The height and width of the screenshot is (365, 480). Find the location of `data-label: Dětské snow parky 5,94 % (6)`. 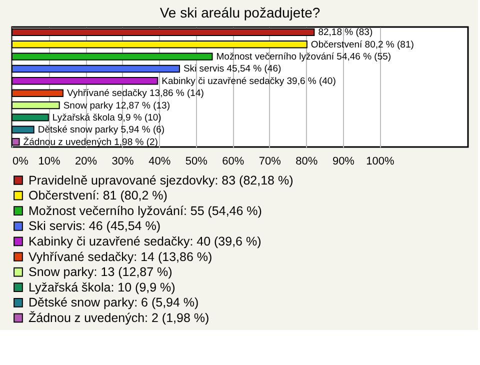

data-label: Dětské snow parky 5,94 % (6) is located at coordinates (101, 130).